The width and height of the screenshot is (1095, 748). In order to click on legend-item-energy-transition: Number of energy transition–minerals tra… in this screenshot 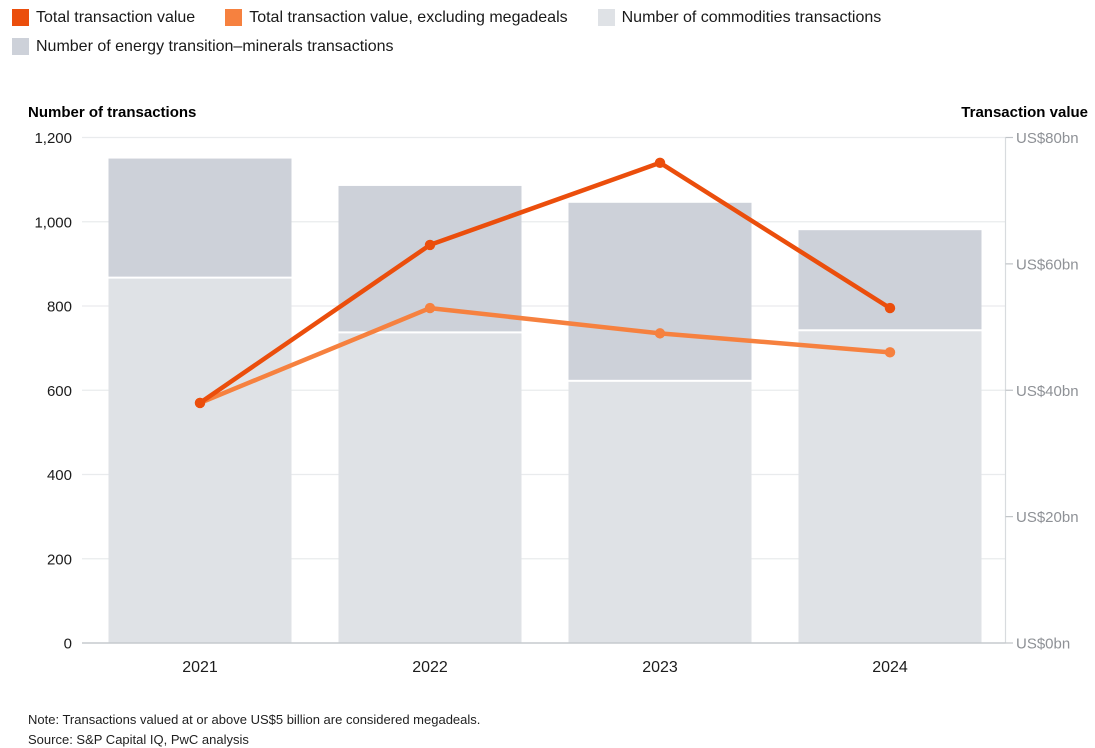, I will do `click(203, 46)`.